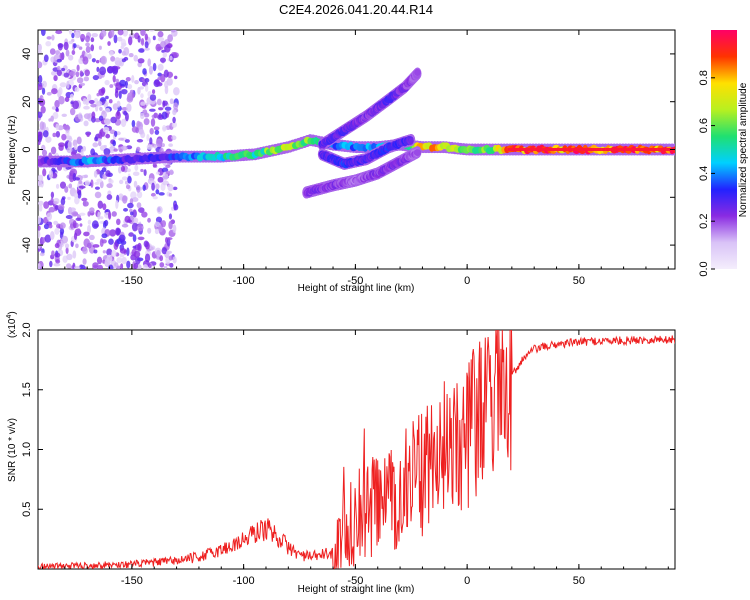 Image resolution: width=750 pixels, height=600 pixels. Describe the element at coordinates (417, 72) in the screenshot. I see `trace-blob` at that location.